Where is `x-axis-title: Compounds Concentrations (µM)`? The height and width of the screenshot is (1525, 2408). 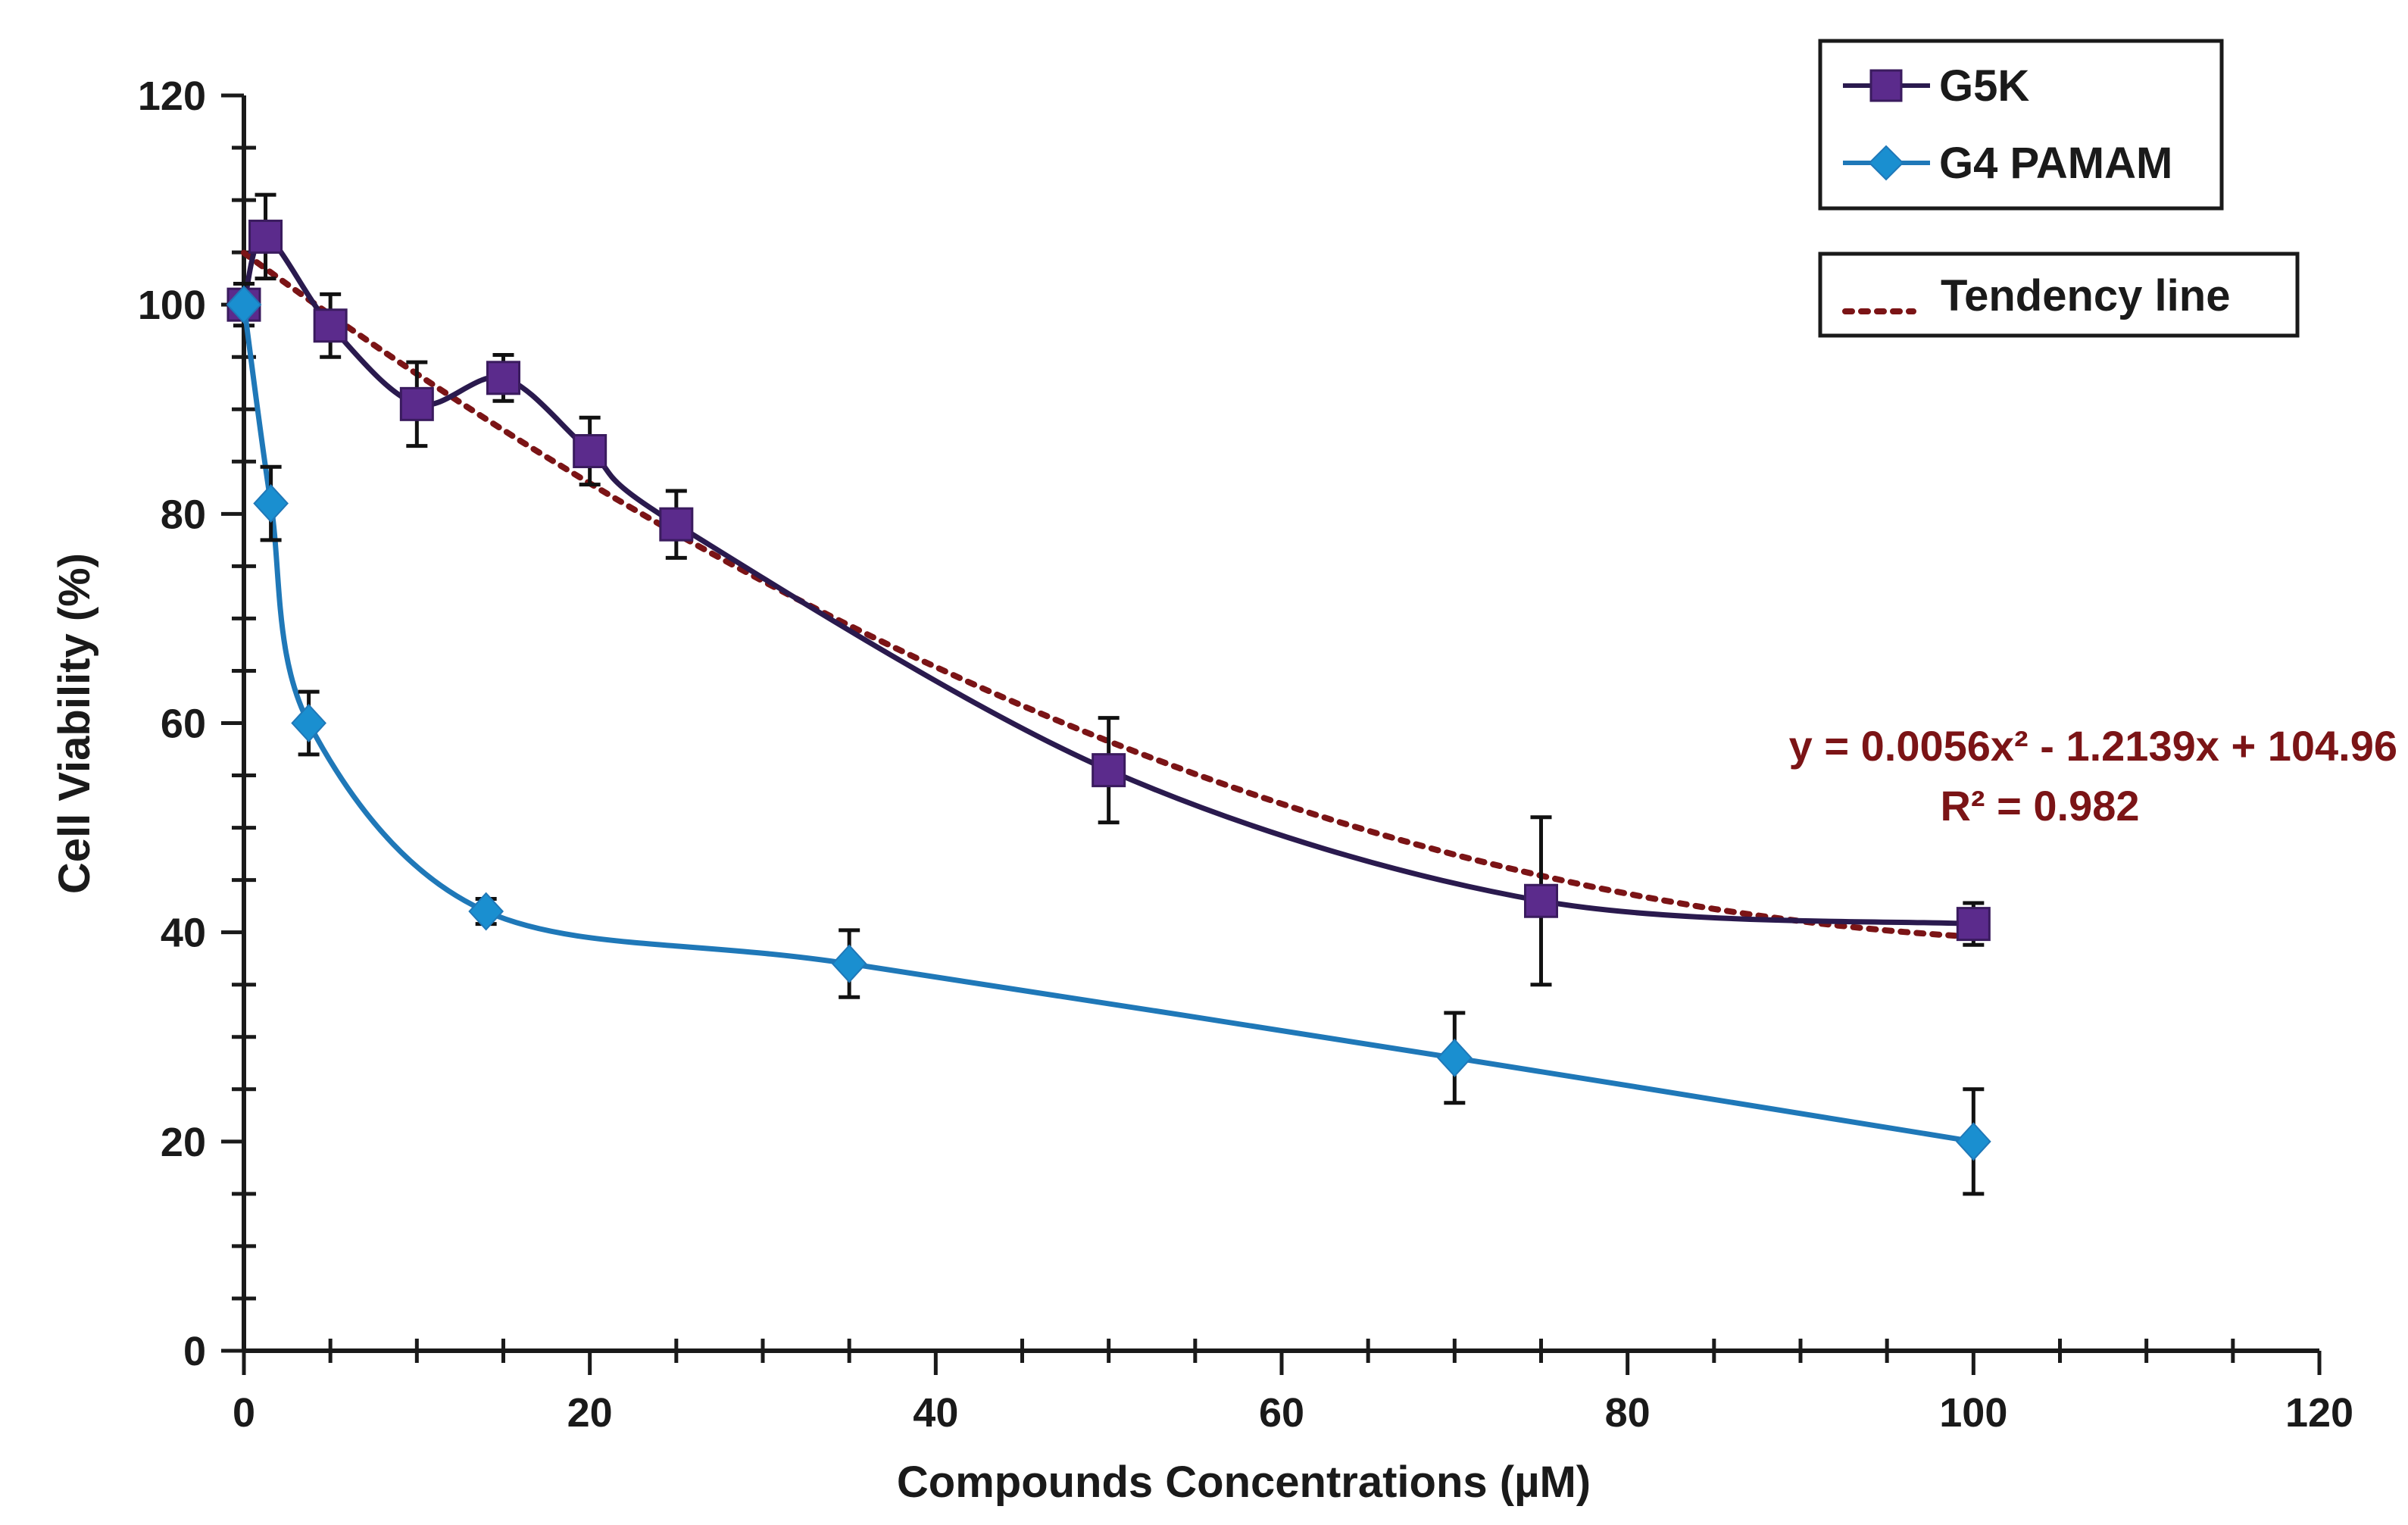
x-axis-title: Compounds Concentrations (µM) is located at coordinates (1244, 1482).